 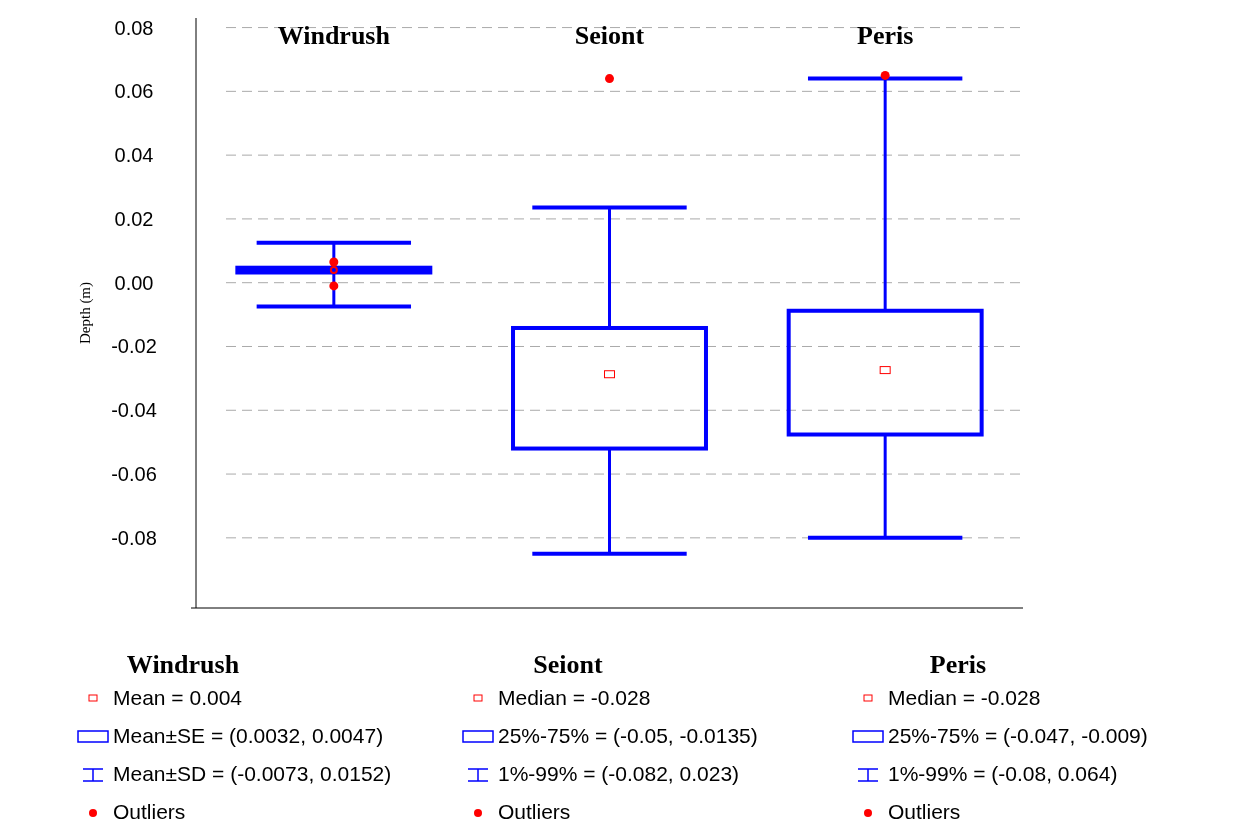 What do you see at coordinates (885, 35) in the screenshot?
I see `x-tick-label: Peris` at bounding box center [885, 35].